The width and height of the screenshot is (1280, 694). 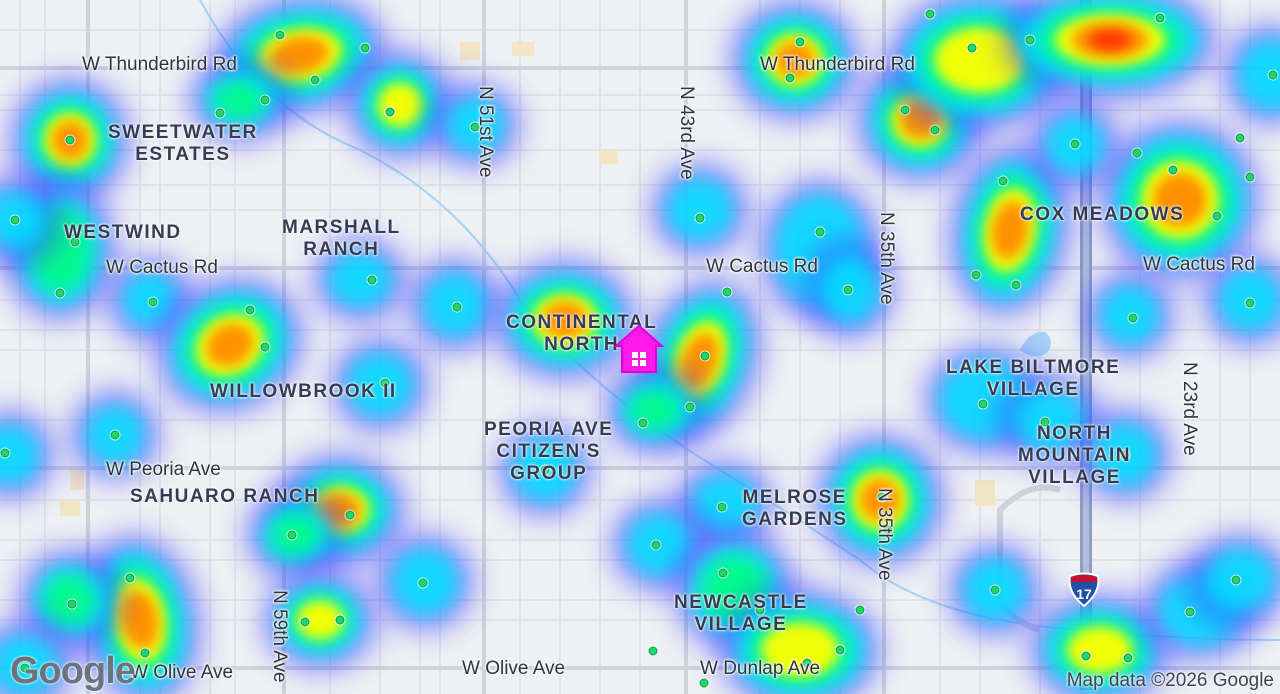 I want to click on road-label-n35-north: N 35th Ave, so click(x=886, y=258).